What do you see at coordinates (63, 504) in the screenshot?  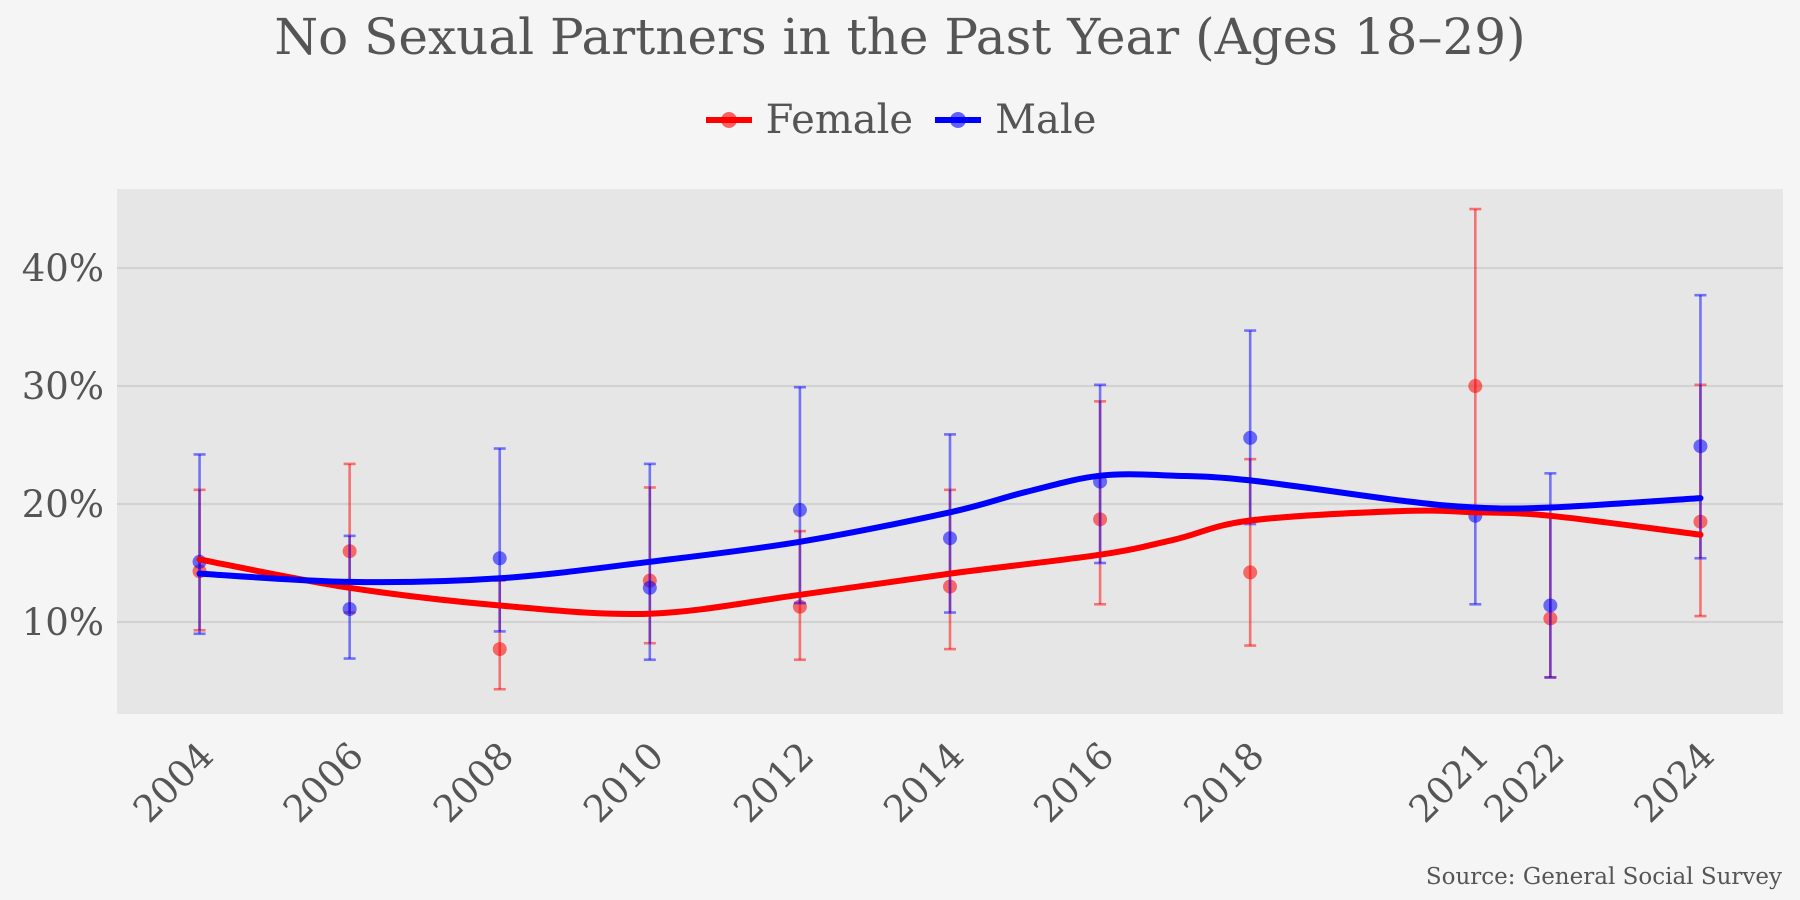 I see `y-tick-label: 20%` at bounding box center [63, 504].